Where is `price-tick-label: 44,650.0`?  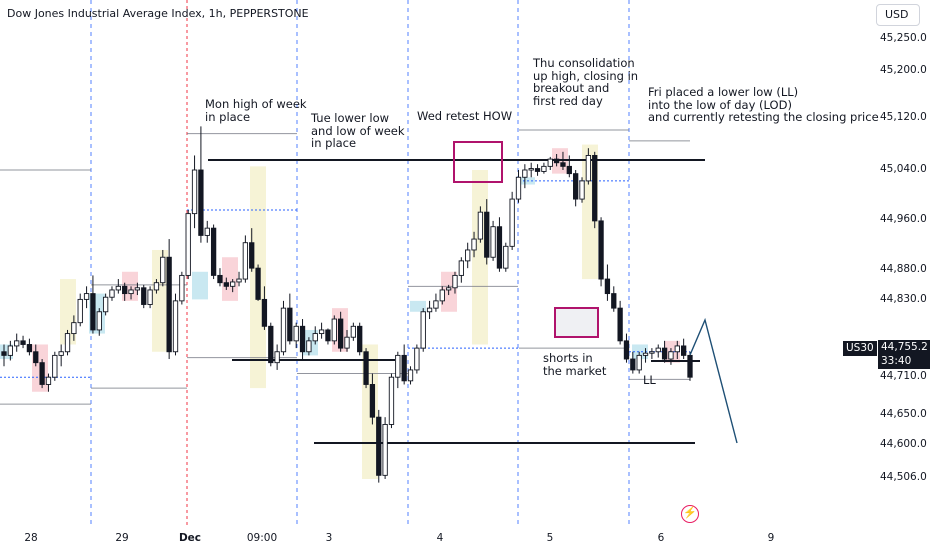
price-tick-label: 44,650.0 is located at coordinates (903, 414).